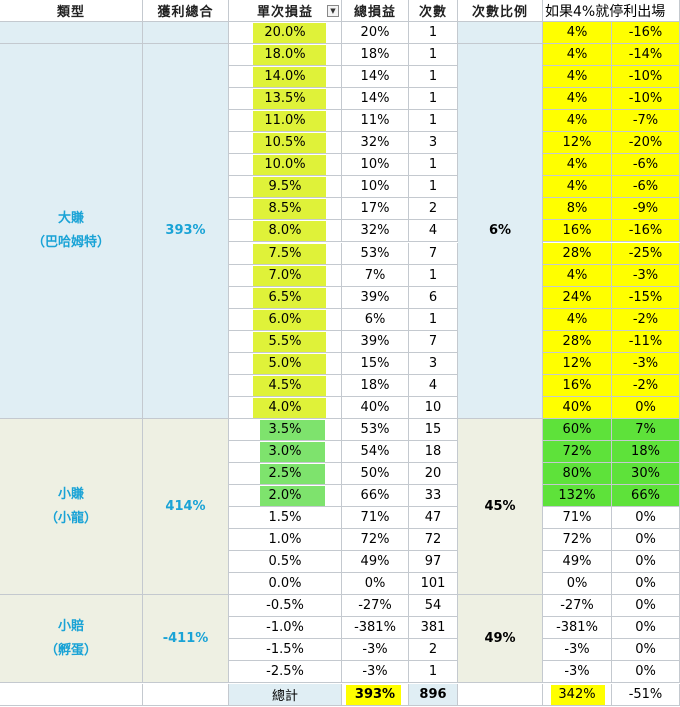 This screenshot has height=707, width=680. I want to click on header-profit-total: 獲利總合, so click(186, 11).